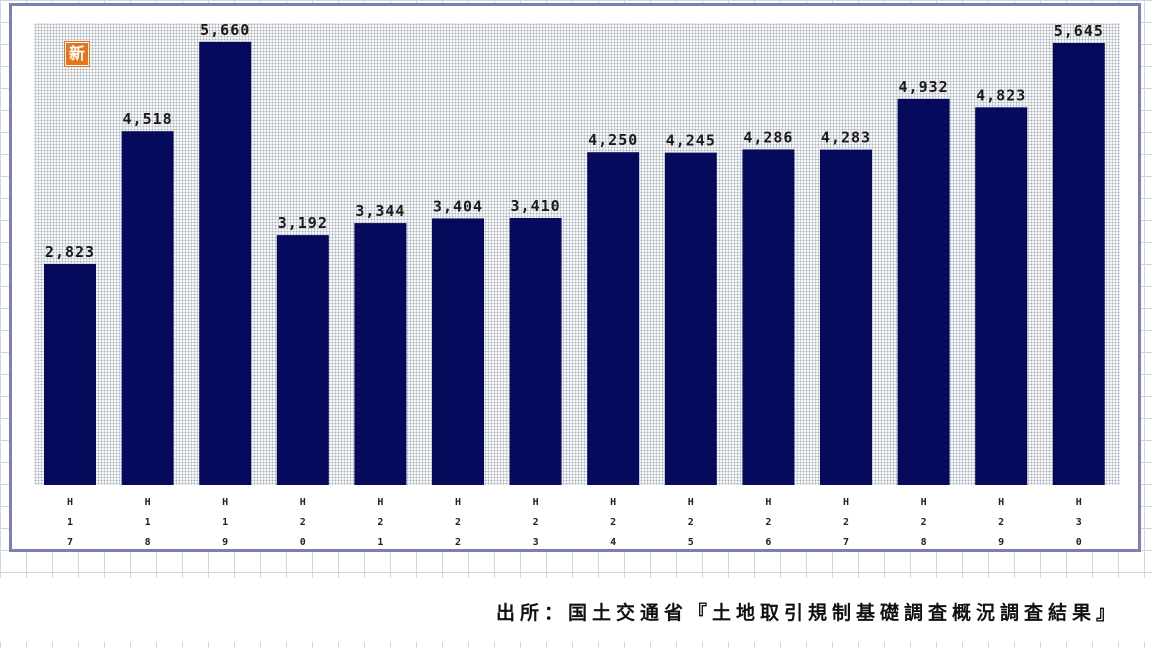 The height and width of the screenshot is (648, 1152). I want to click on bar-H30, so click(1078, 264).